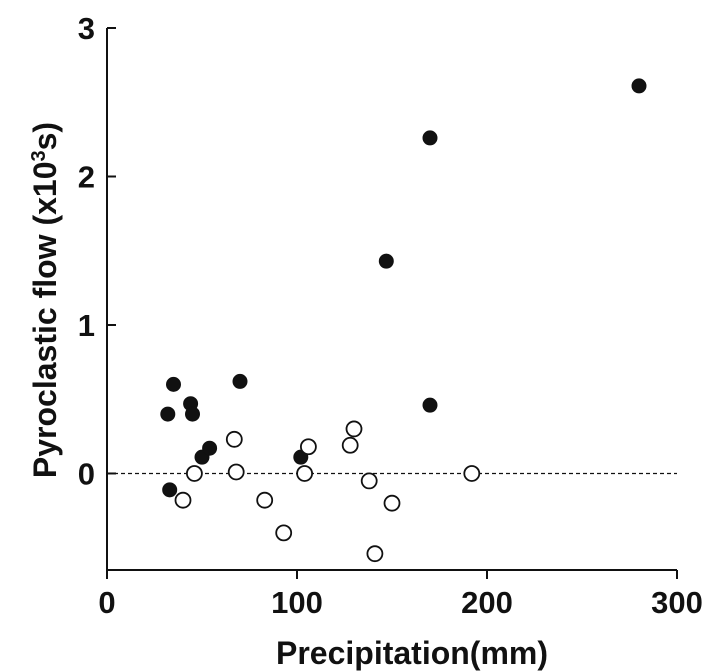 The image size is (713, 671). What do you see at coordinates (45, 136) in the screenshot?
I see `y-axis-title-end: s)` at bounding box center [45, 136].